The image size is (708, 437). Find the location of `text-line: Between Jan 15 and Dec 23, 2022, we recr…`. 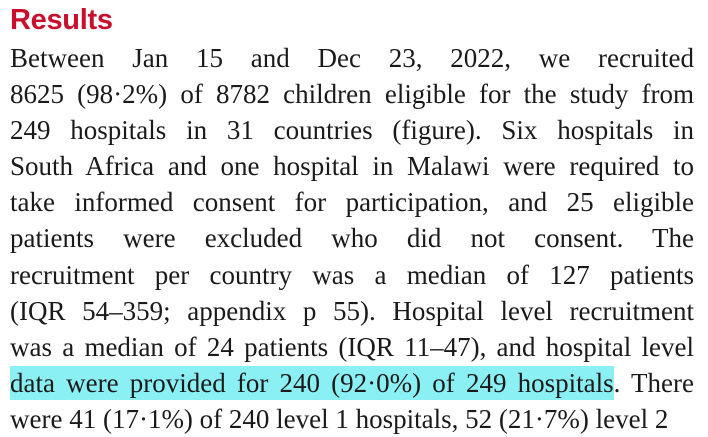

text-line: Between Jan 15 and Dec 23, 2022, we recr… is located at coordinates (352, 58).